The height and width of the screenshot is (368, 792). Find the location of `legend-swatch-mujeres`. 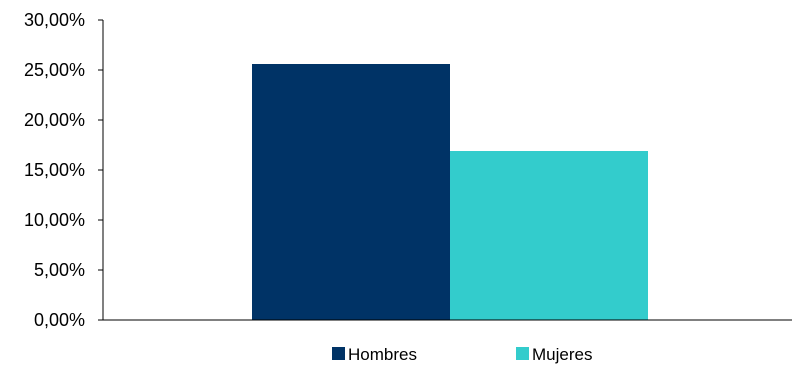

legend-swatch-mujeres is located at coordinates (522, 353).